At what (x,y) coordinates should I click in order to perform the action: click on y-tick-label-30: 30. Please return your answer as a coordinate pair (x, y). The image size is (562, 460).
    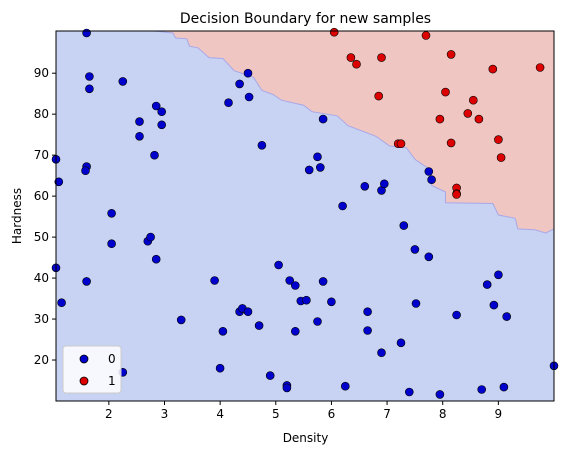
    Looking at the image, I should click on (41, 319).